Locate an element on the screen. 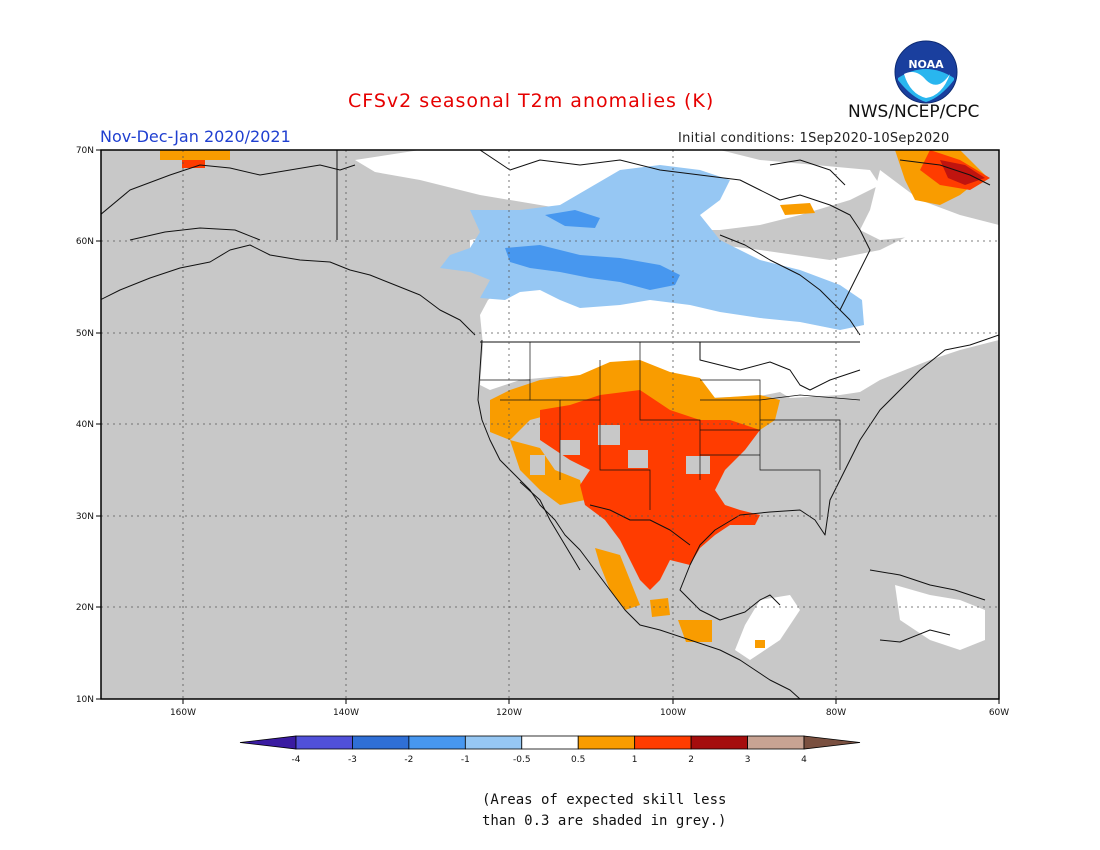 Image resolution: width=1100 pixels, height=850 pixels. skill-note-line1: (Areas of expected skill less is located at coordinates (604, 800).